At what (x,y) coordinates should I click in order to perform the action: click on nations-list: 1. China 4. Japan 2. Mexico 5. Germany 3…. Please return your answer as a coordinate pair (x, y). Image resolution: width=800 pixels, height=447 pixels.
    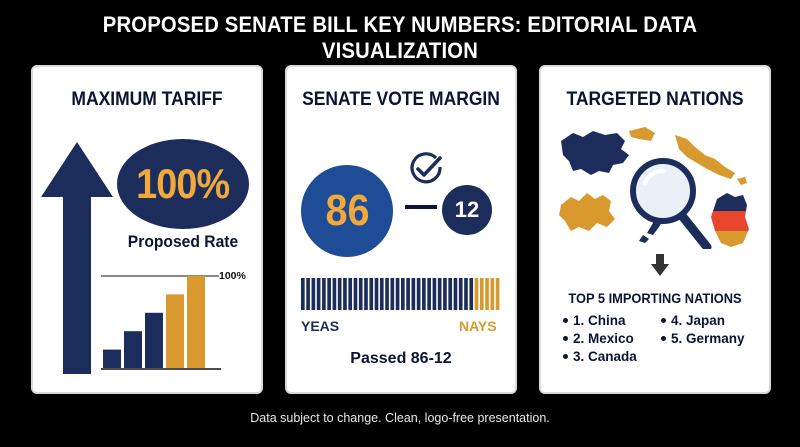
    Looking at the image, I should click on (658, 338).